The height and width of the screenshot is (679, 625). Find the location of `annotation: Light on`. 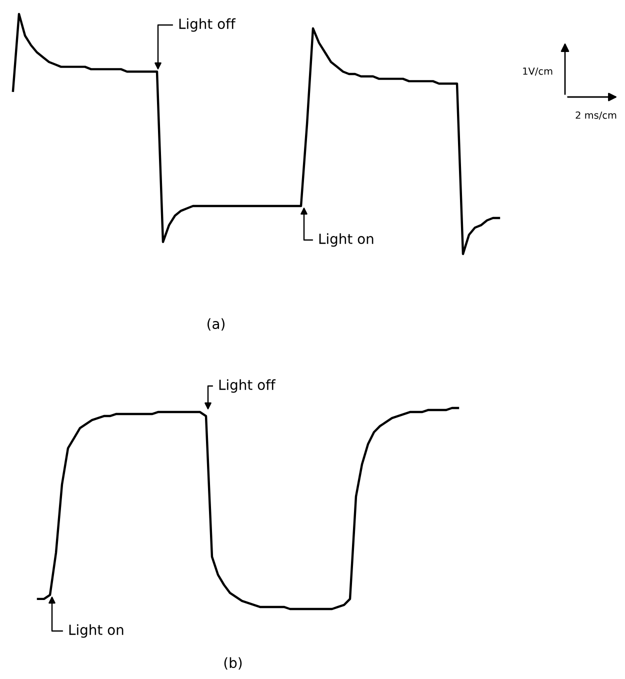

annotation: Light on is located at coordinates (346, 240).